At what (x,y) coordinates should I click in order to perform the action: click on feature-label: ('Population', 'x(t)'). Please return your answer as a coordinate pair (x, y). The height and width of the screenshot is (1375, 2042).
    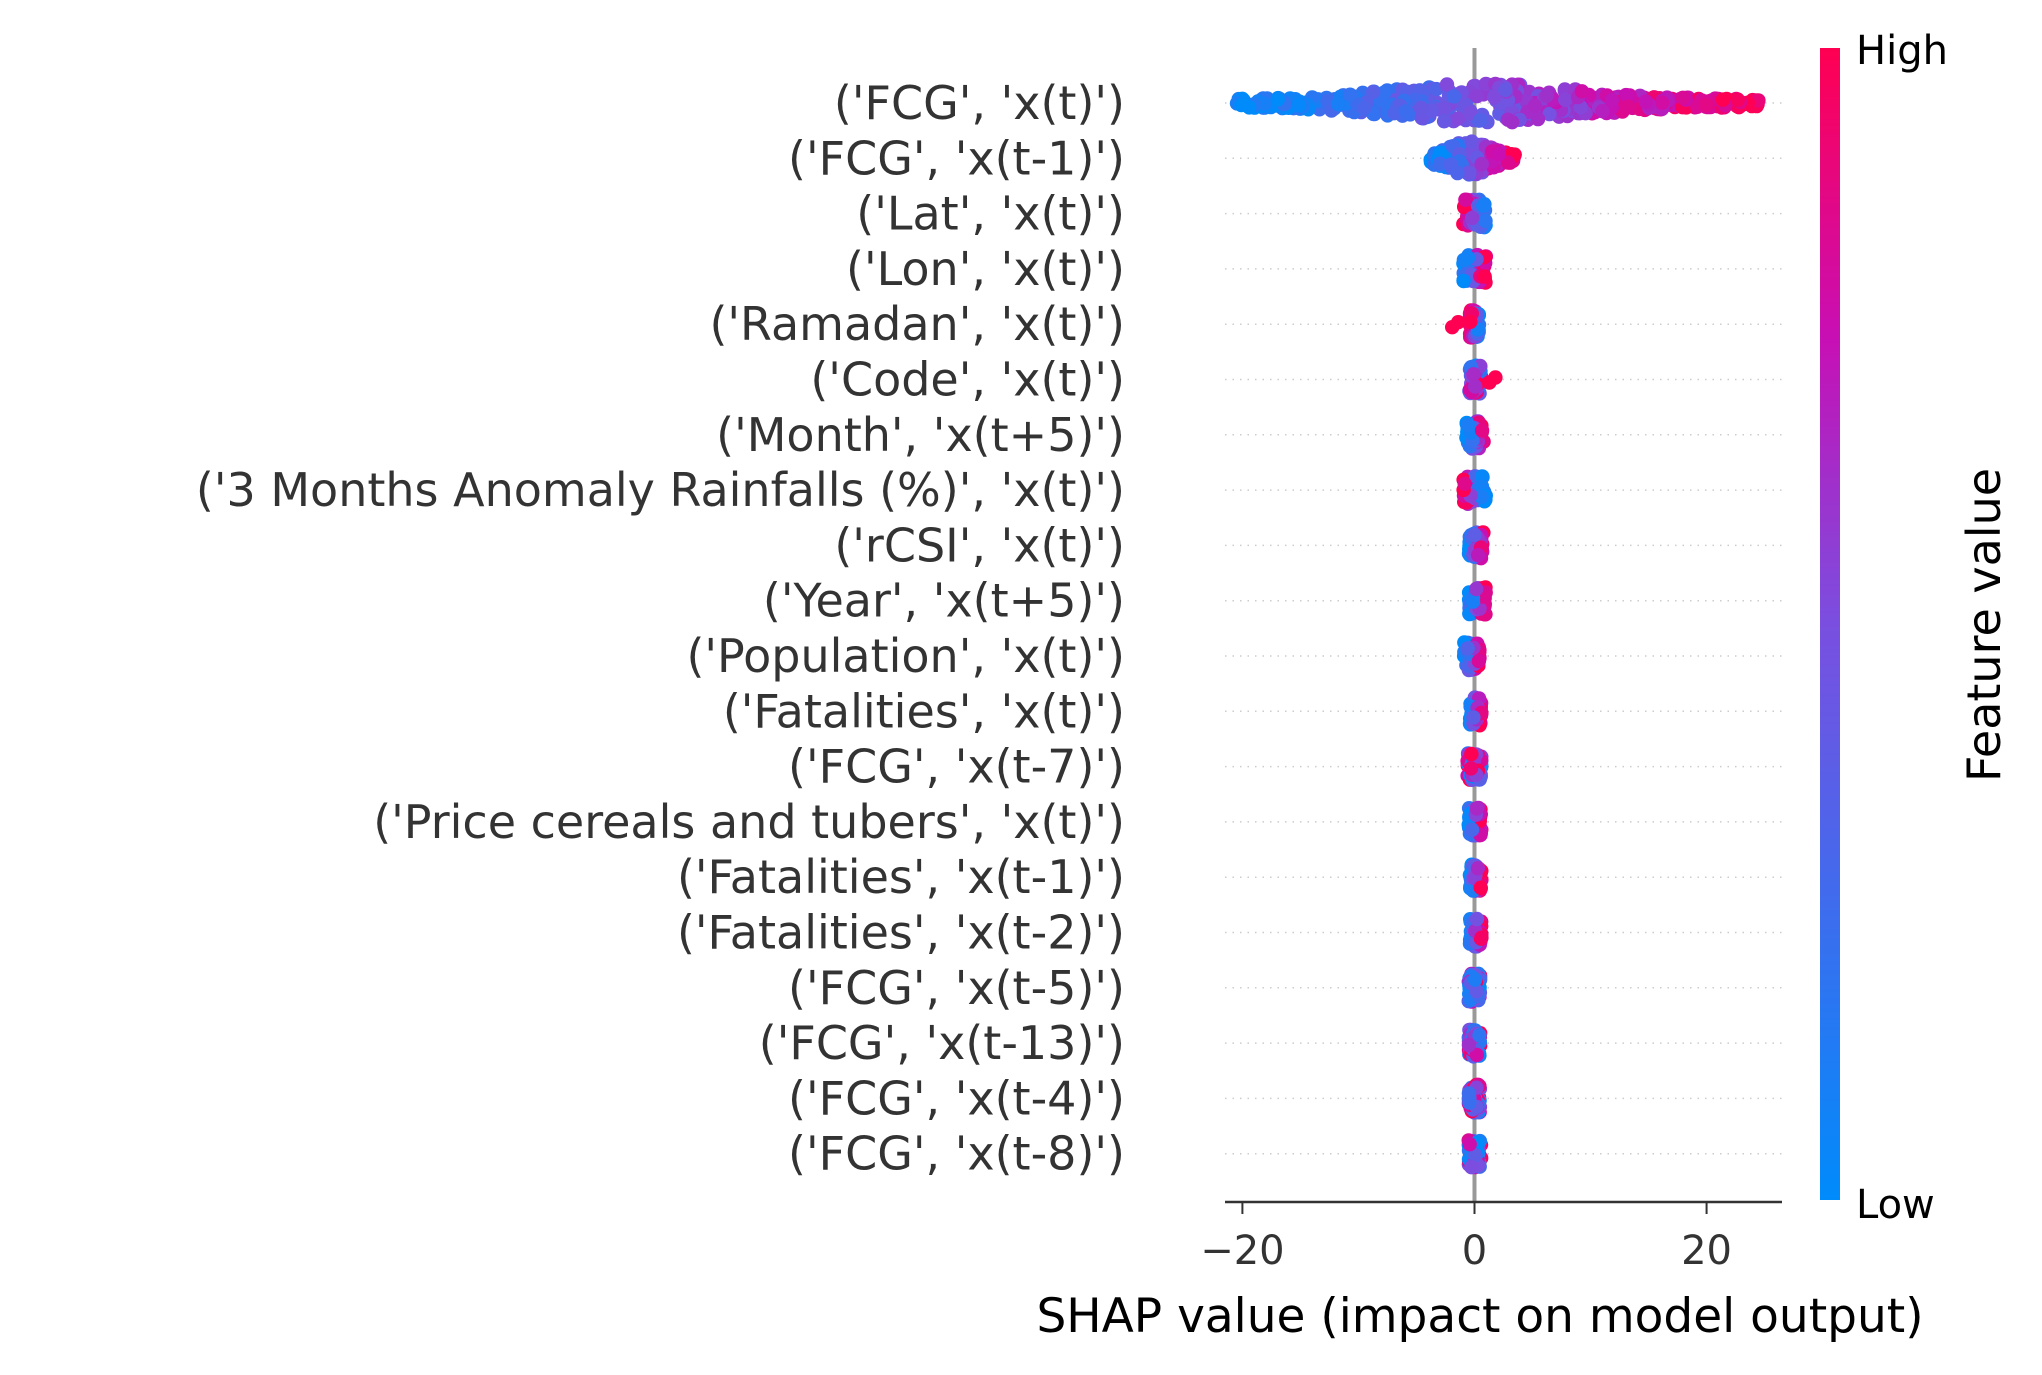
    Looking at the image, I should click on (905, 656).